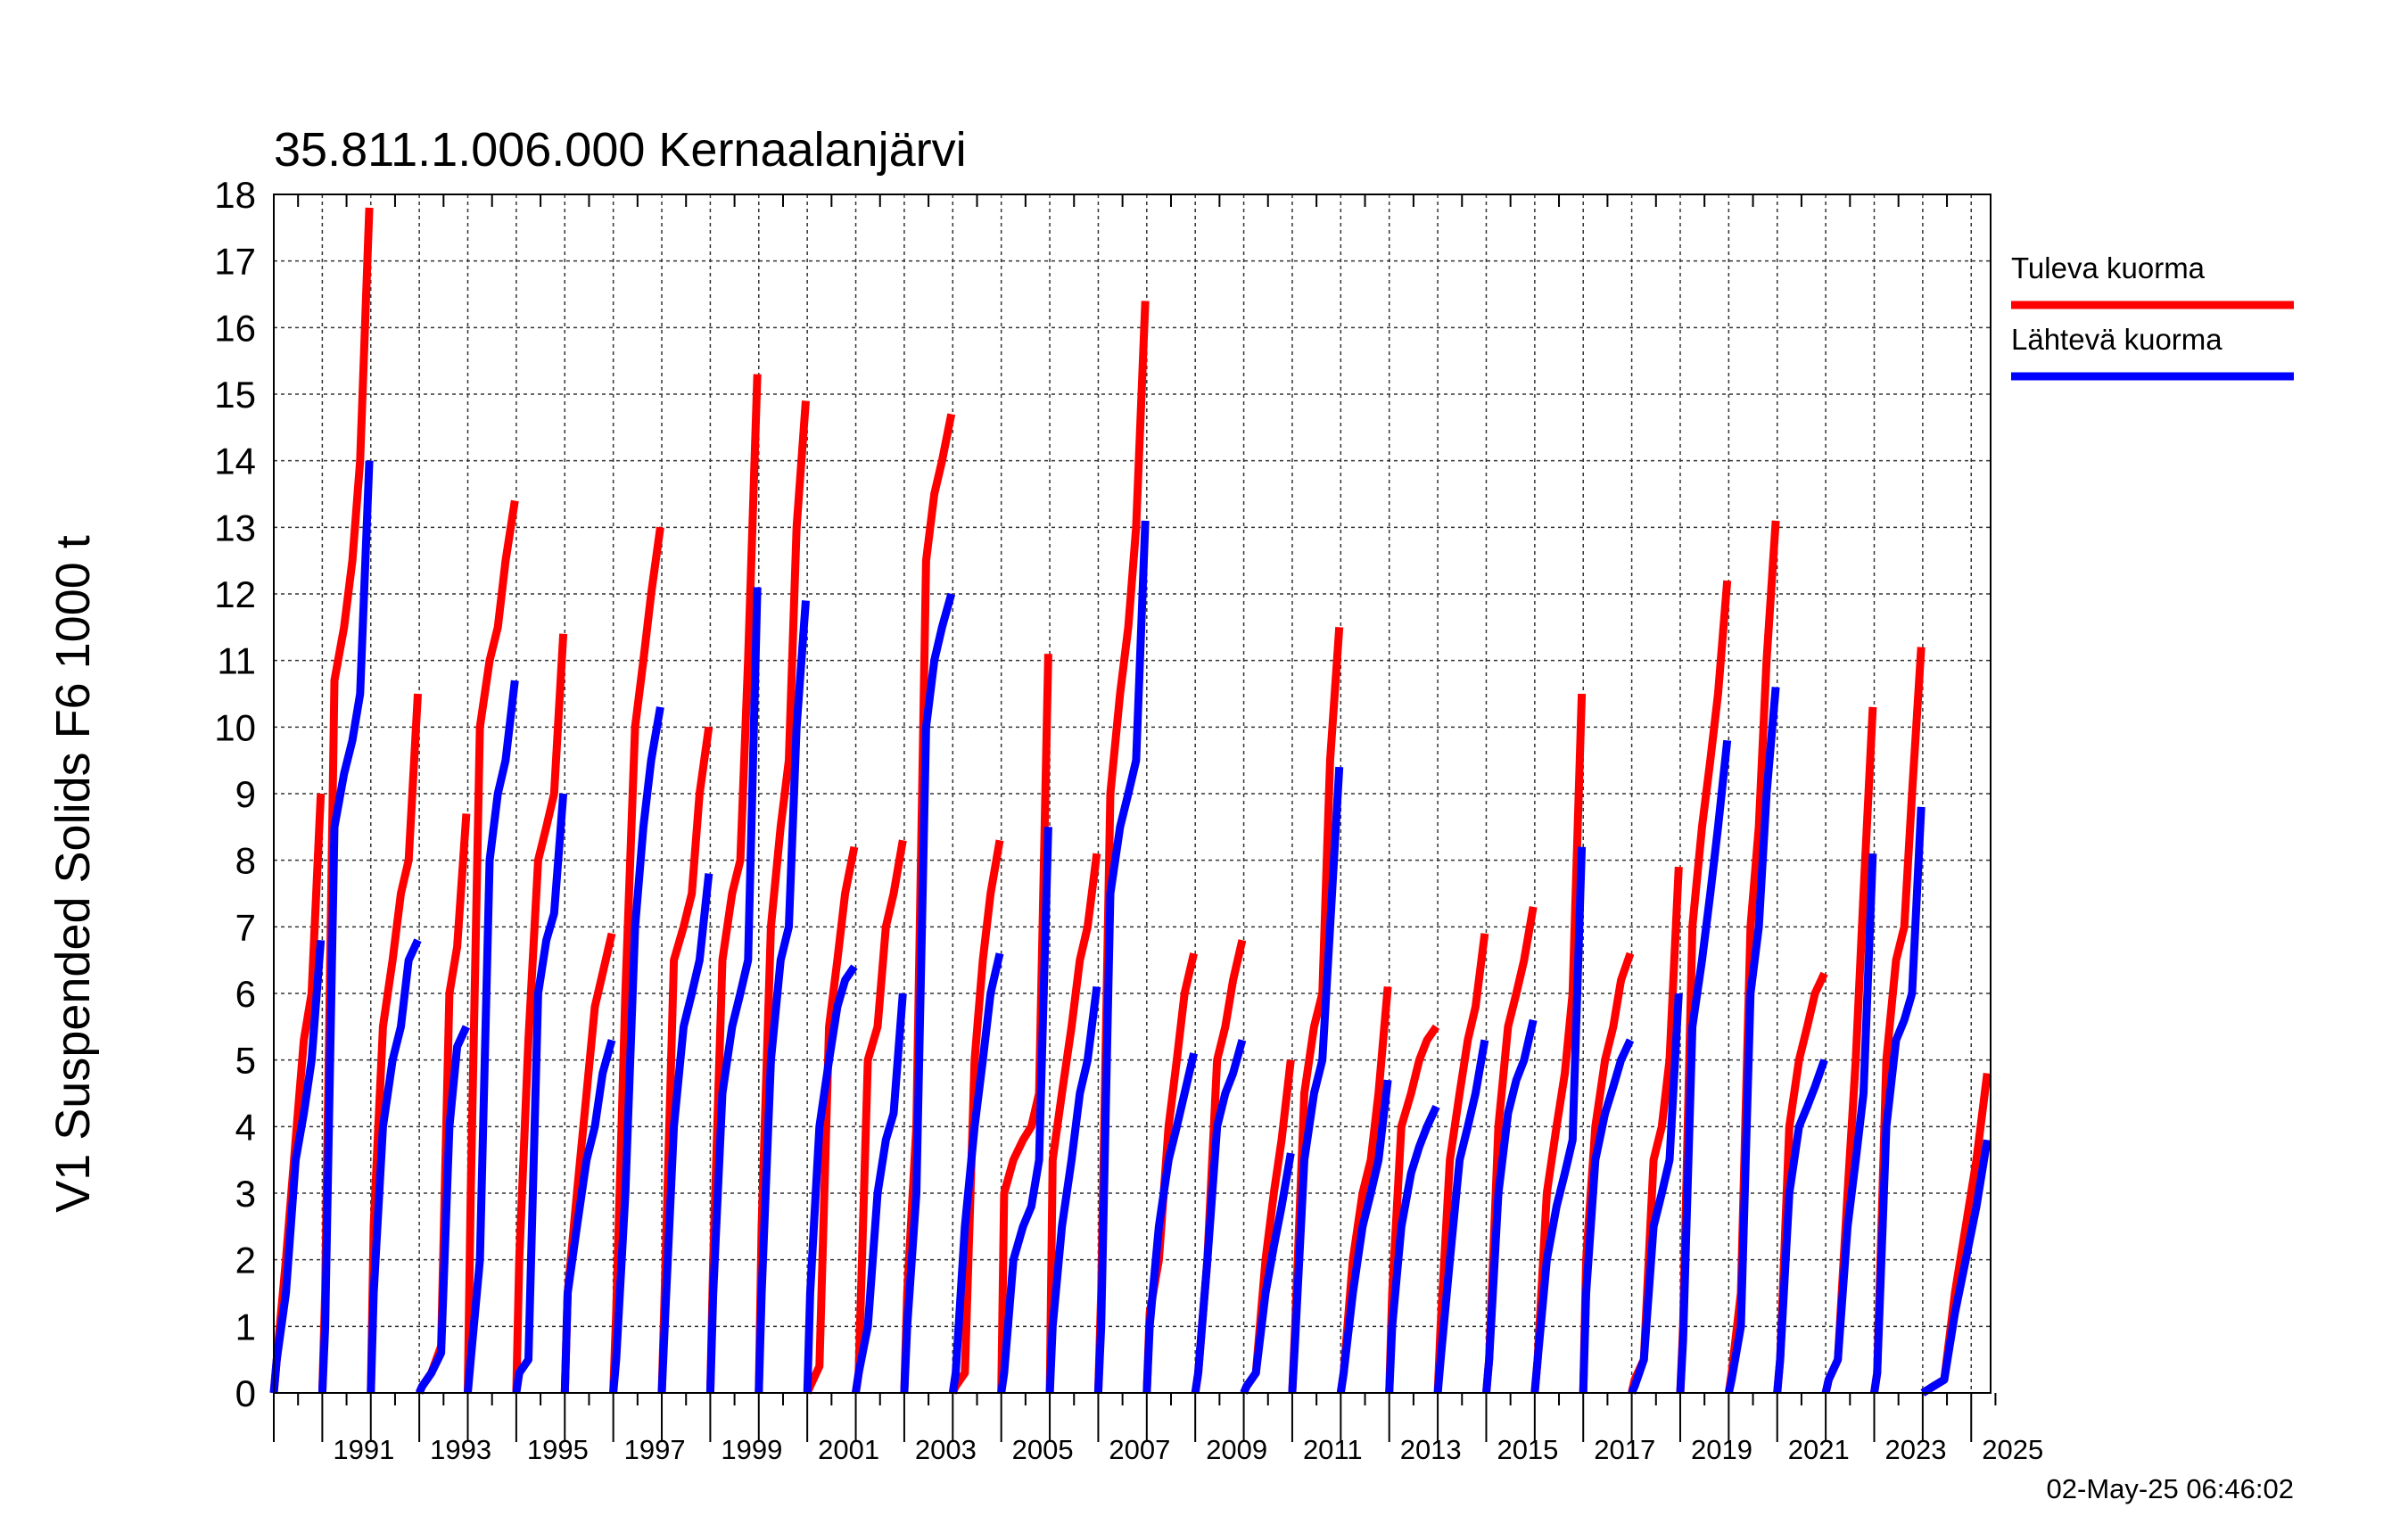  Describe the element at coordinates (2116, 339) in the screenshot. I see `legend-label: Lähtevä kuorma` at that location.